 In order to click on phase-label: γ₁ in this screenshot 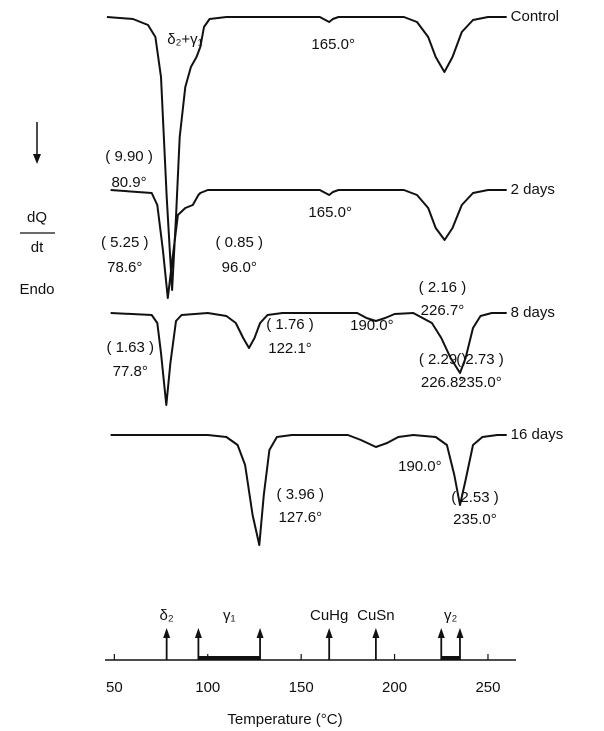, I will do `click(229, 615)`.